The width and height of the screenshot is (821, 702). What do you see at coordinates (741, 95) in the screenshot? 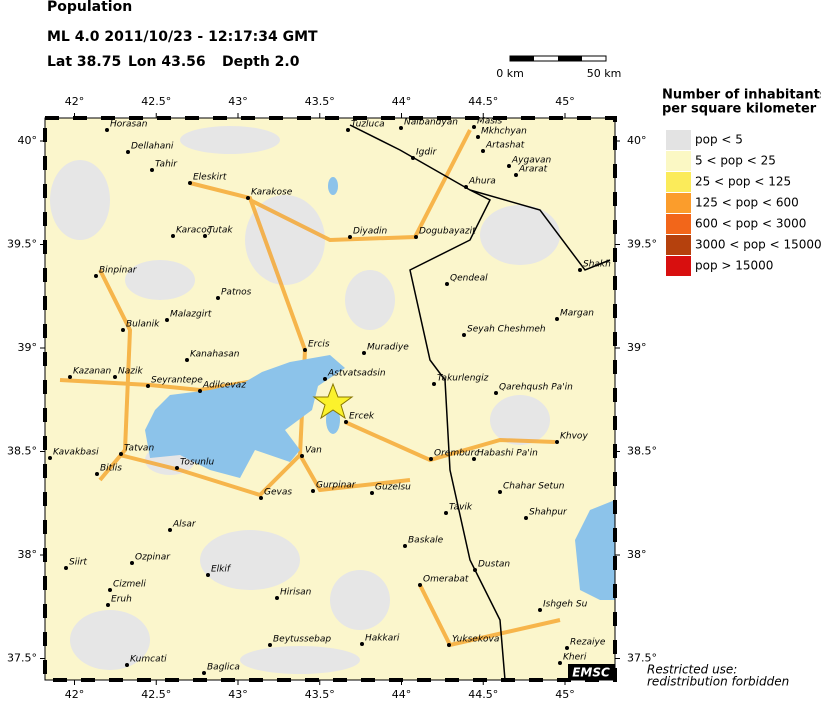
I see `legend-title: Number of inhabitants` at bounding box center [741, 95].